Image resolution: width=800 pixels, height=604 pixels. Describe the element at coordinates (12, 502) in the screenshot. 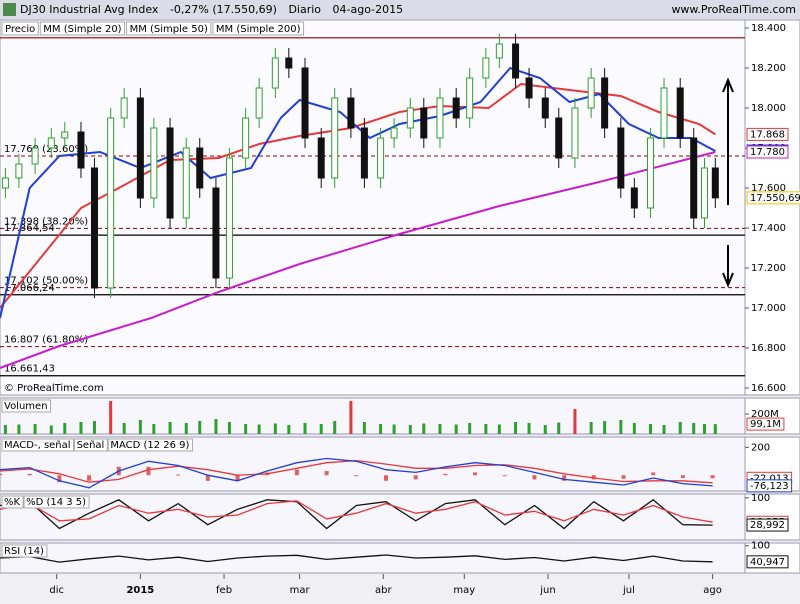

I see `legend-entry: %K` at that location.